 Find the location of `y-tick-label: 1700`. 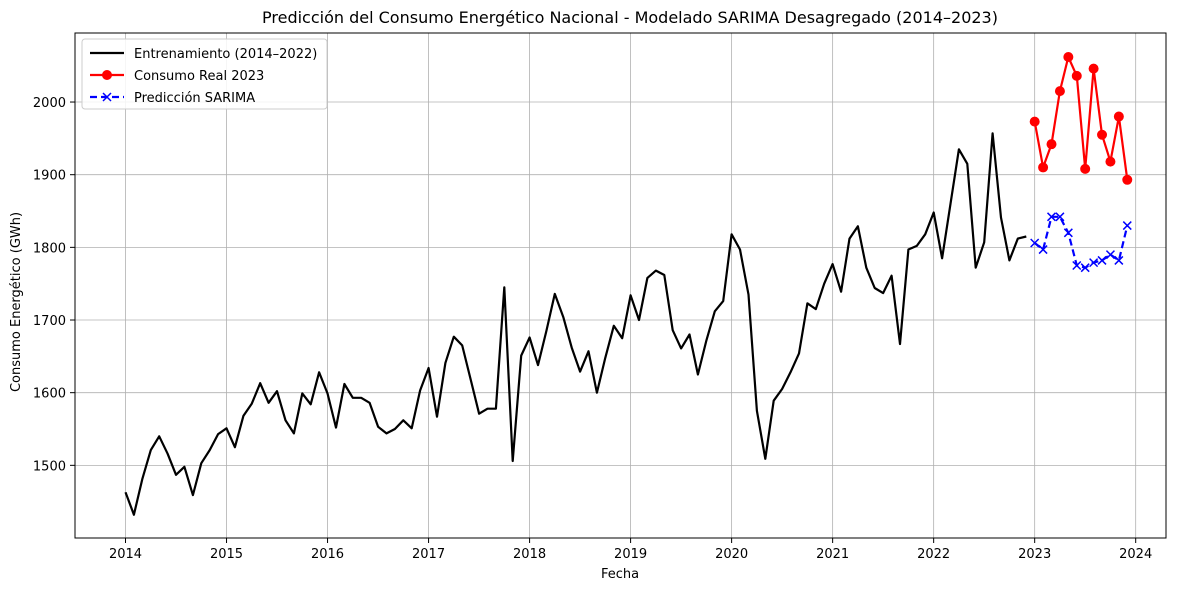

y-tick-label: 1700 is located at coordinates (49, 321).